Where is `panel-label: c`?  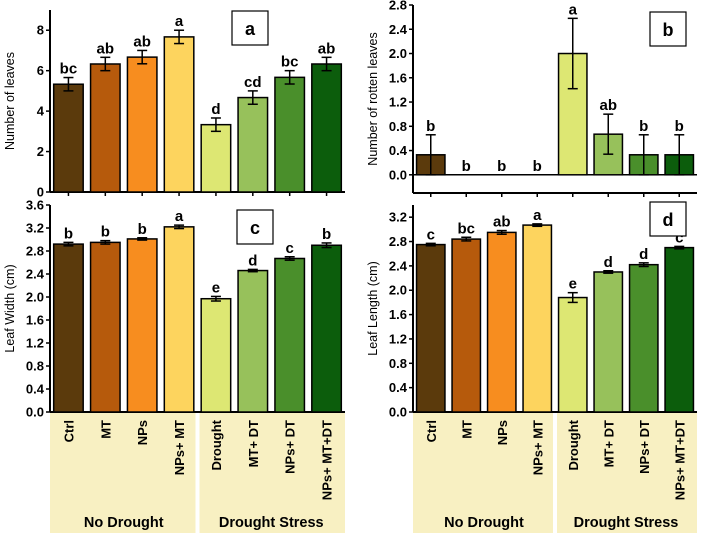
panel-label: c is located at coordinates (255, 228).